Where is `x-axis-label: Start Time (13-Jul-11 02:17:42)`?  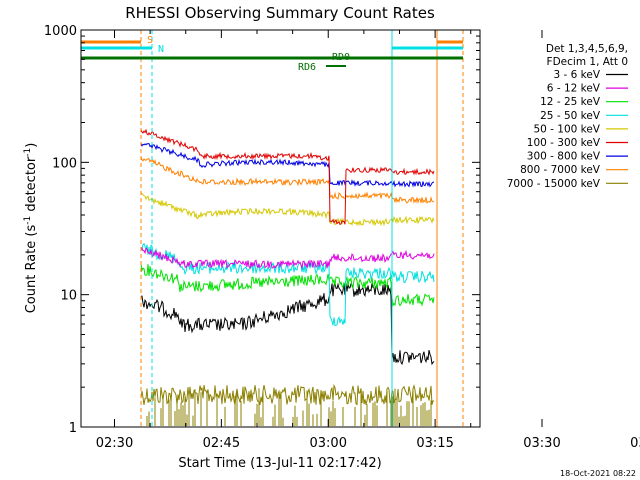 x-axis-label: Start Time (13-Jul-11 02:17:42) is located at coordinates (279, 463).